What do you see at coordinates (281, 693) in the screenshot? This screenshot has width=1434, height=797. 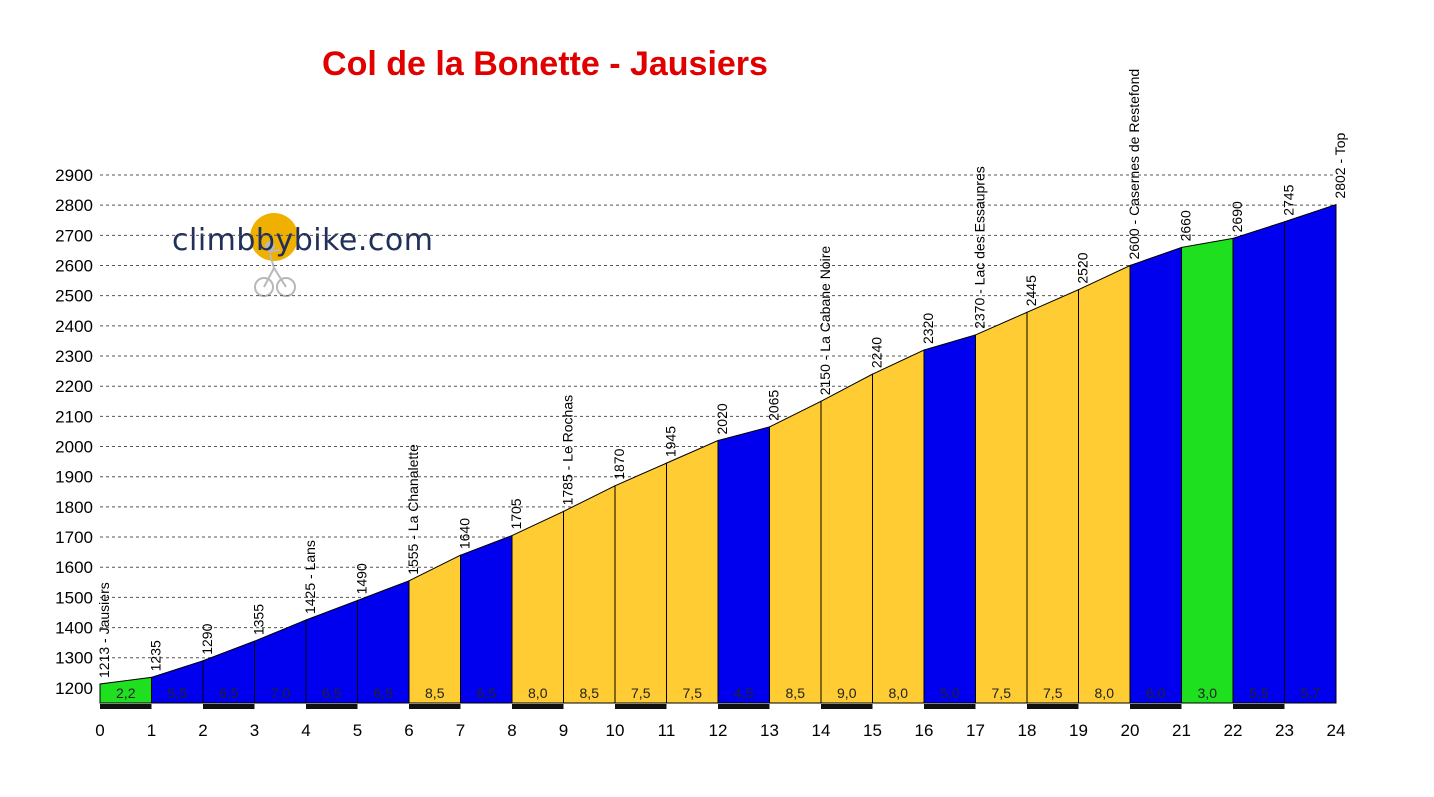 I see `gradient-label: 7,0` at bounding box center [281, 693].